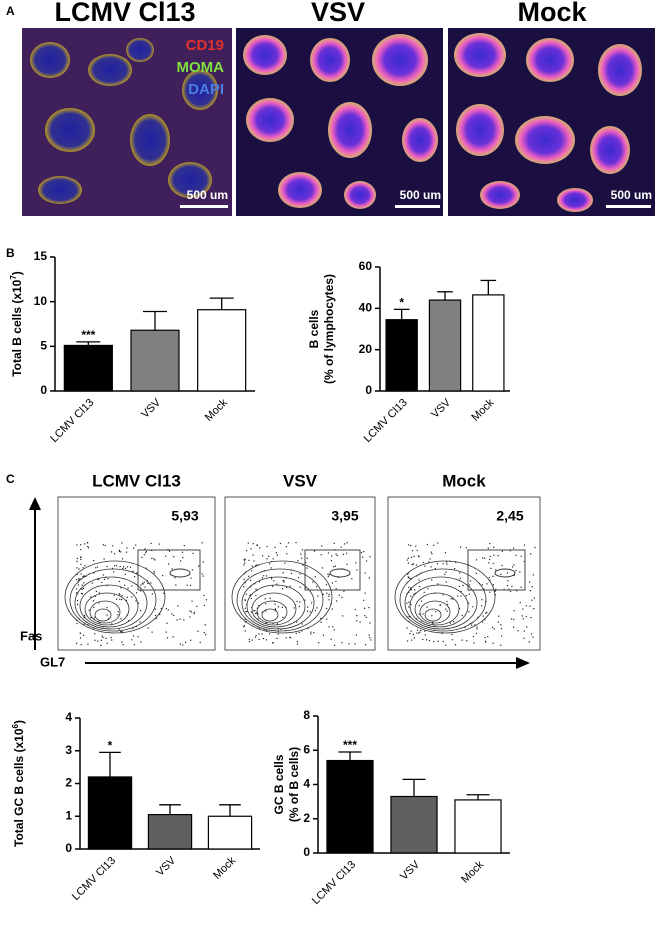  What do you see at coordinates (344, 516) in the screenshot?
I see `gate-value: 3,95` at bounding box center [344, 516].